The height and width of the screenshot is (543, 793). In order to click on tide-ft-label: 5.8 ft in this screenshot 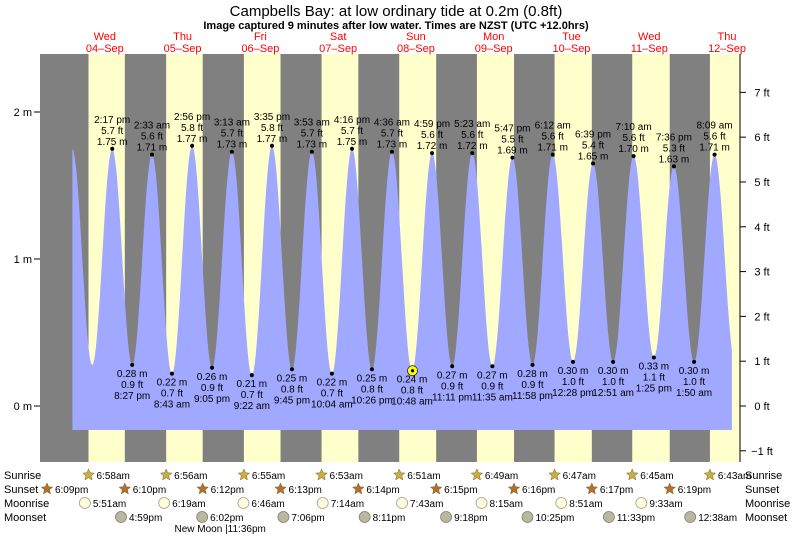, I will do `click(272, 128)`.